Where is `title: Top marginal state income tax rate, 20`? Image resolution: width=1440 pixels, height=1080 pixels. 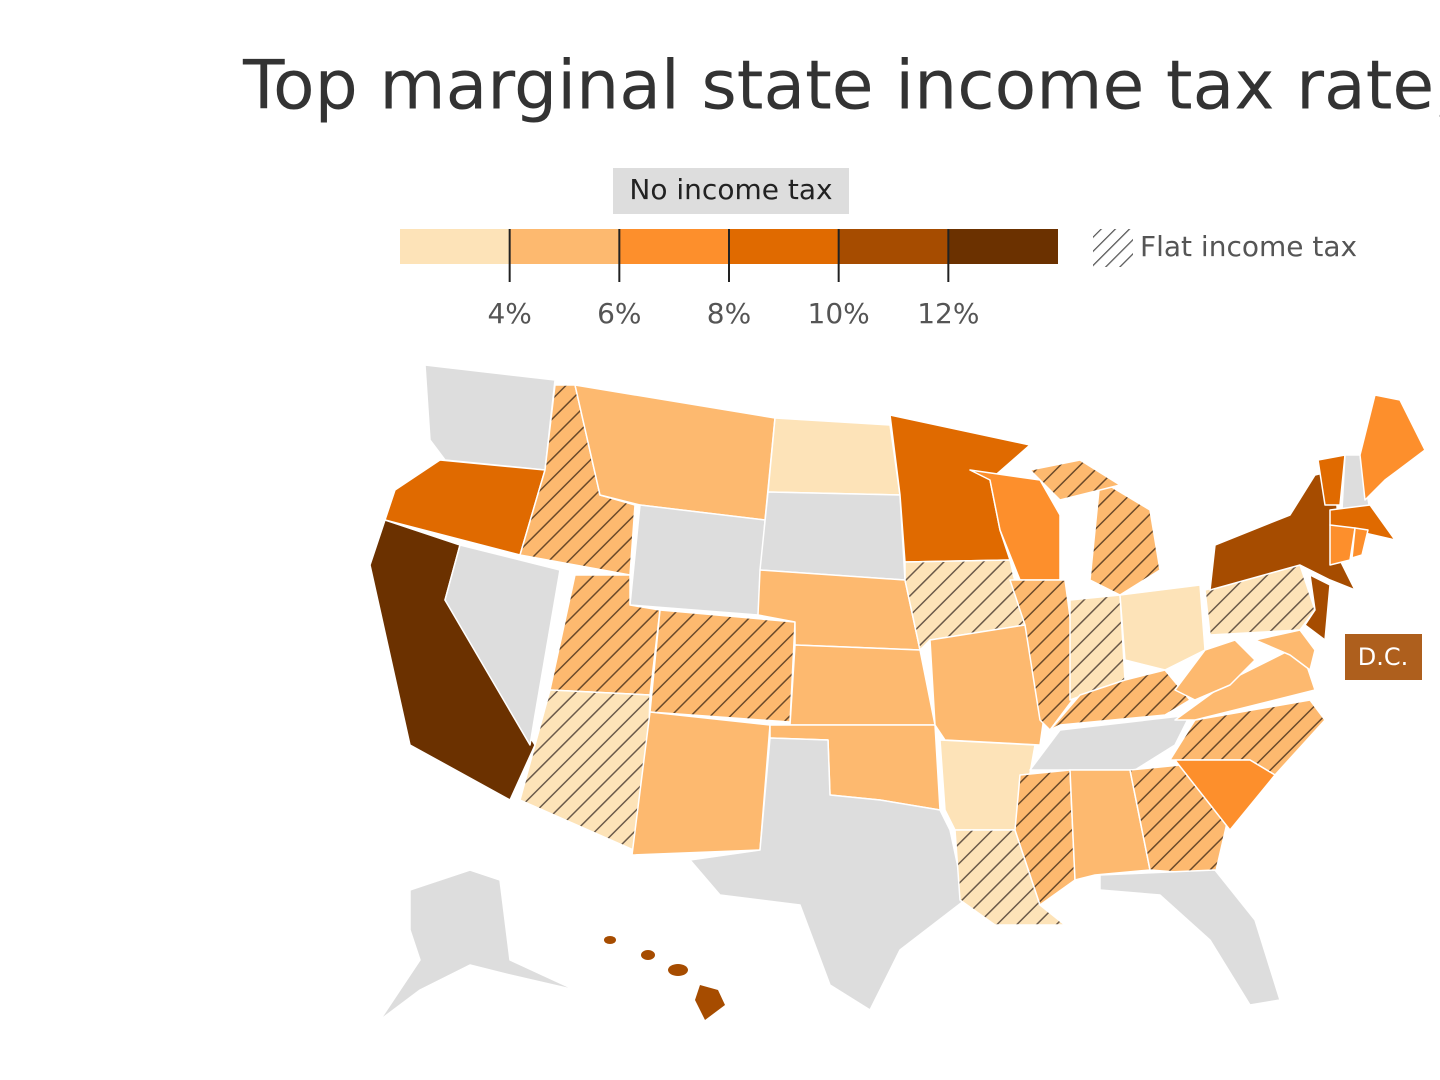 title: Top marginal state income tax rate, 20 is located at coordinates (841, 86).